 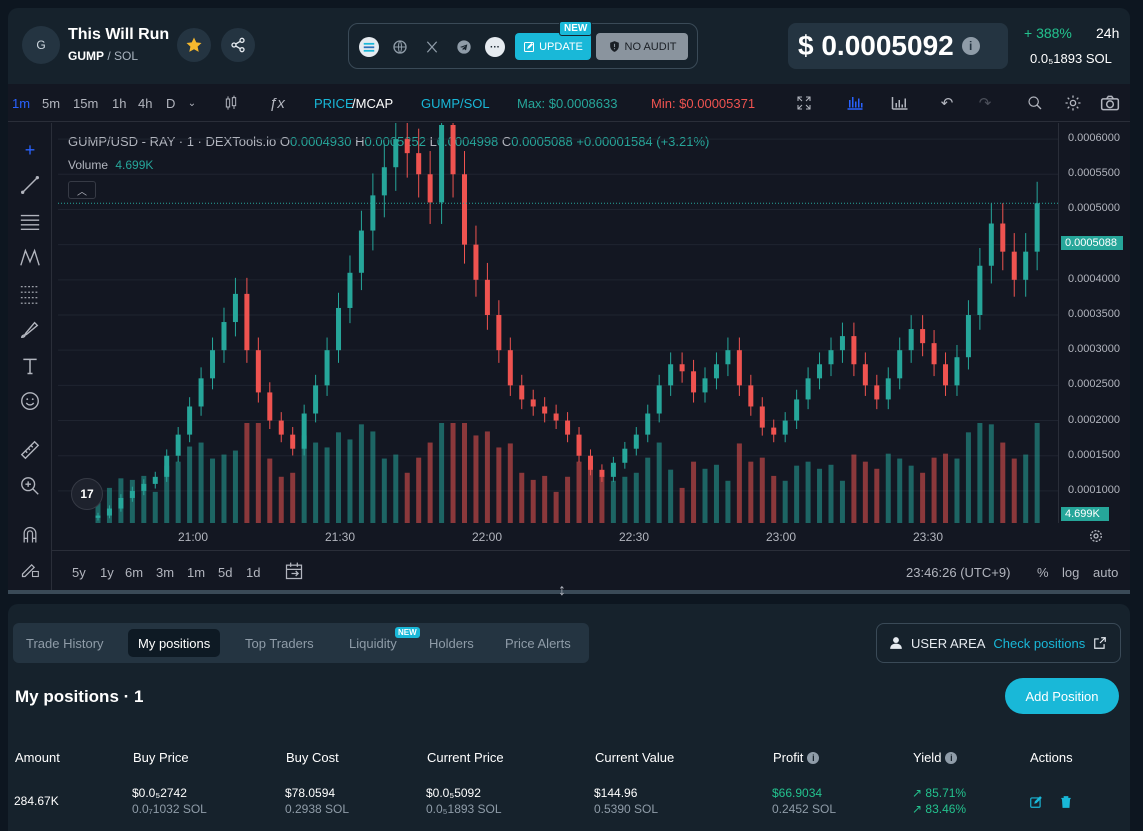 What do you see at coordinates (455, 103) in the screenshot?
I see `pair-toggle: GUMP/SOL` at bounding box center [455, 103].